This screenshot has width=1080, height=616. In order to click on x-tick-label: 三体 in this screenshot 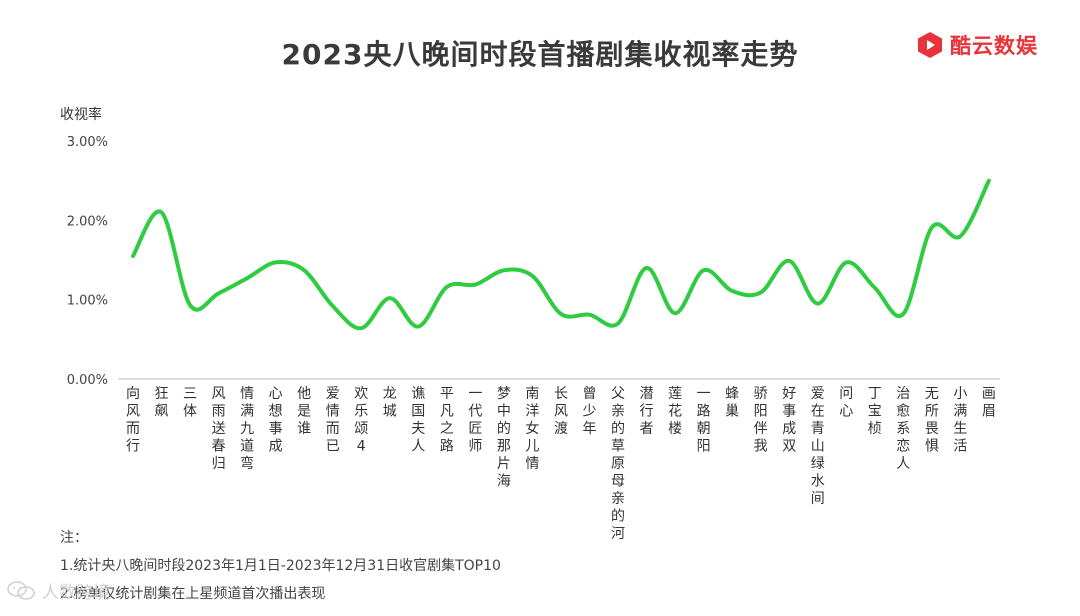, I will do `click(190, 403)`.